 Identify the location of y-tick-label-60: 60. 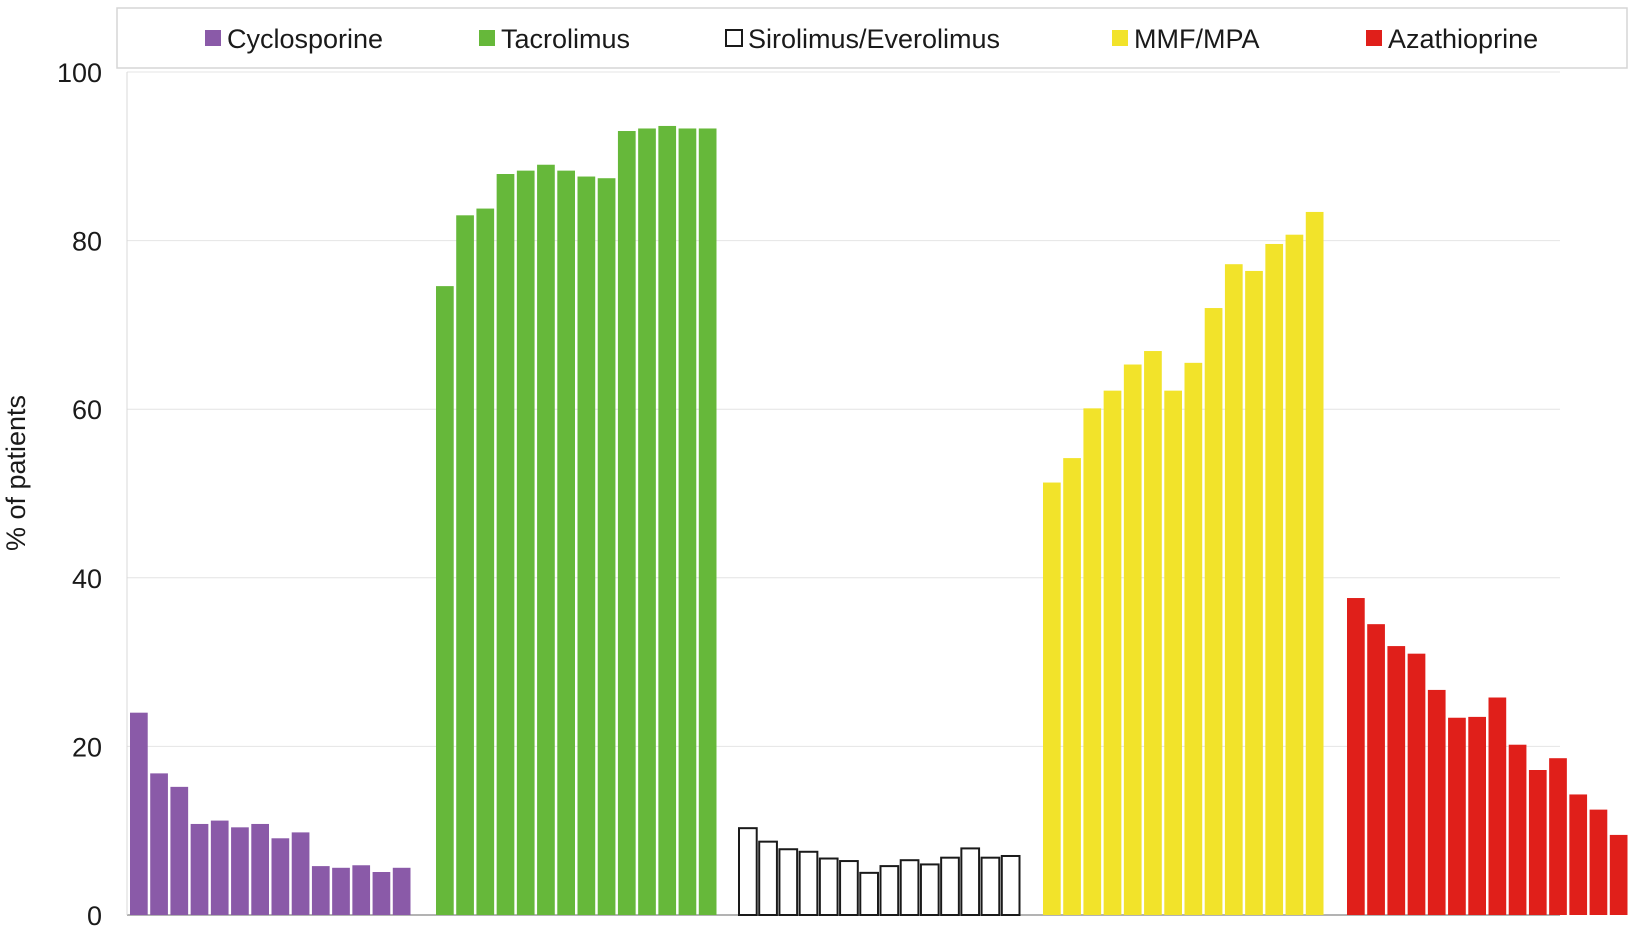
(87, 410).